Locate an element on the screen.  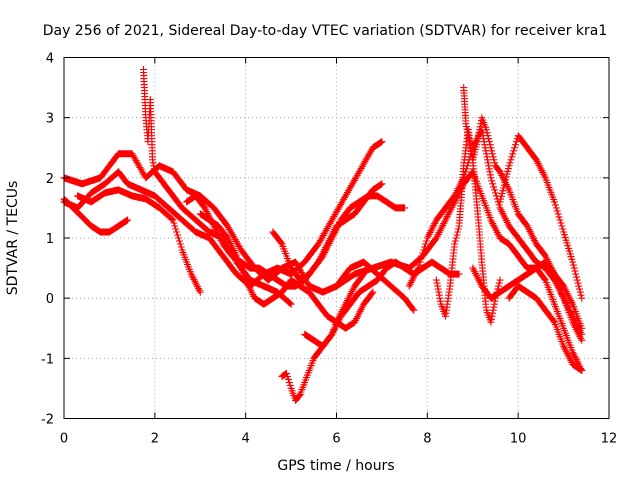
y-tick-label: -2 is located at coordinates (47, 420).